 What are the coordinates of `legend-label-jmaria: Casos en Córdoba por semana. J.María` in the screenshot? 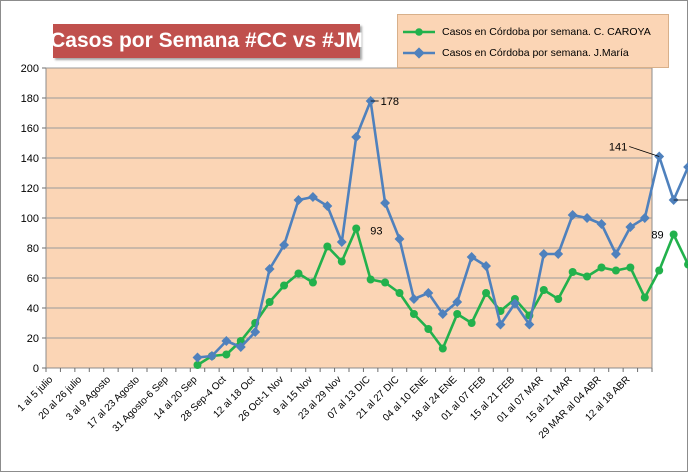 It's located at (535, 53).